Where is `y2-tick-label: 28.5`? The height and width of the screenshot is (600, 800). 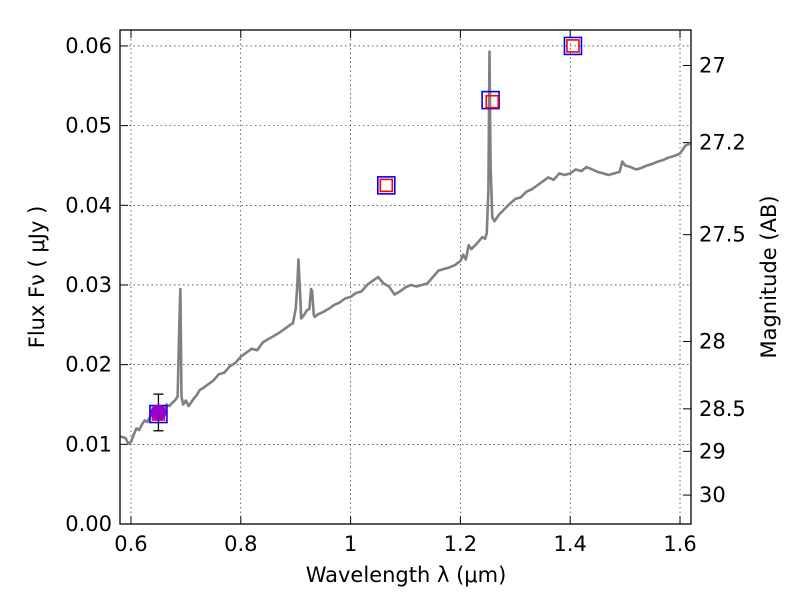
y2-tick-label: 28.5 is located at coordinates (722, 409).